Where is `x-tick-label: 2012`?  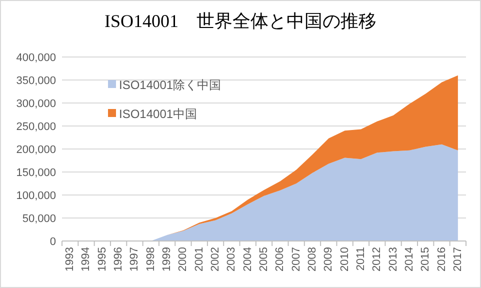 x-tick-label: 2012 is located at coordinates (377, 259).